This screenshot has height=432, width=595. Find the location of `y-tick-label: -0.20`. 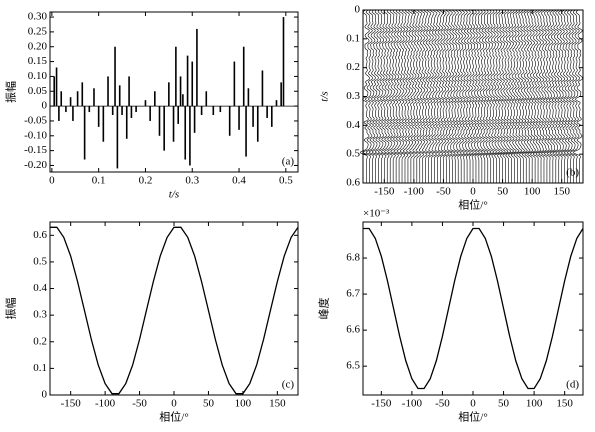

y-tick-label: -0.20 is located at coordinates (35, 165).